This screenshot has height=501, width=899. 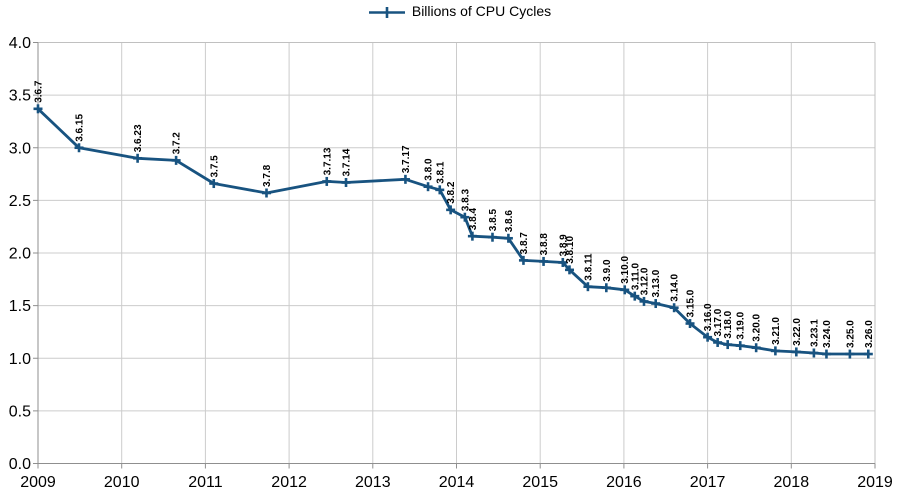 I want to click on y-tick-label: 3.5, so click(x=20, y=96).